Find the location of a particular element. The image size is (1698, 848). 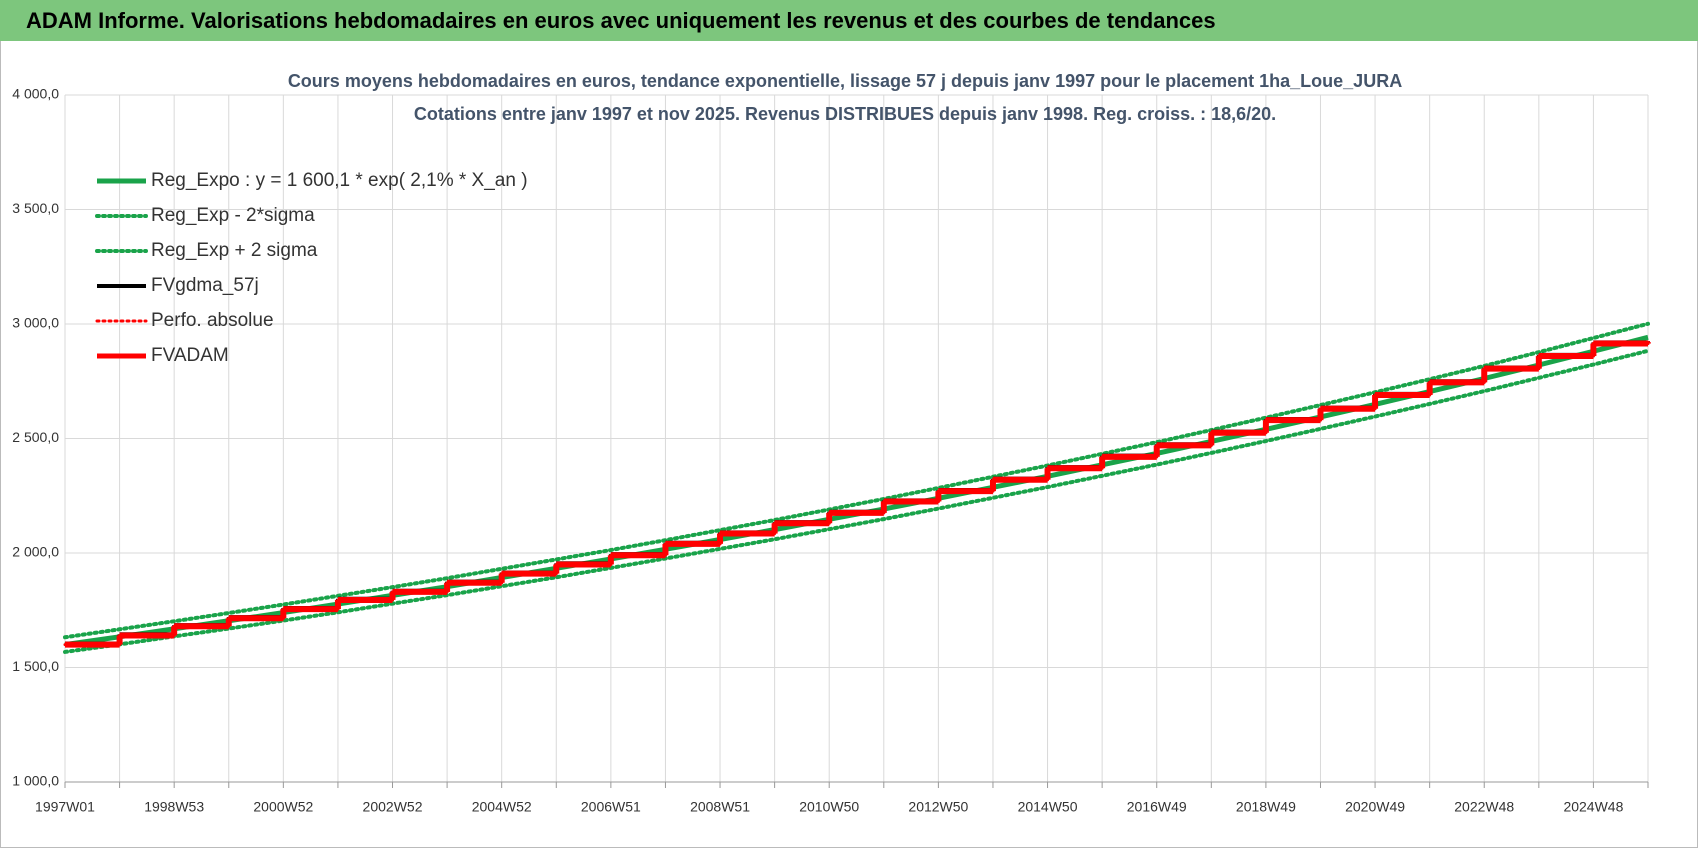

y-tick-label: 2 500,0 is located at coordinates (35, 437).